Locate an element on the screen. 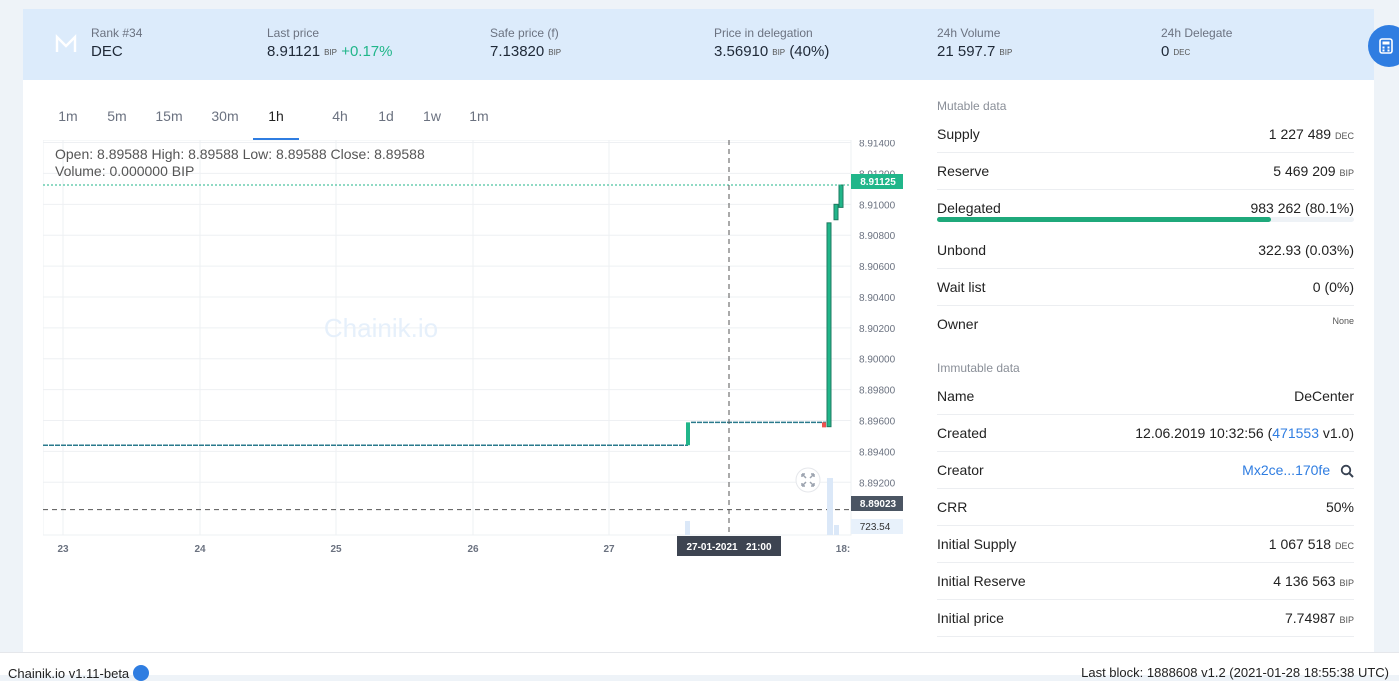  owner-row: Owner None is located at coordinates (1145, 324).